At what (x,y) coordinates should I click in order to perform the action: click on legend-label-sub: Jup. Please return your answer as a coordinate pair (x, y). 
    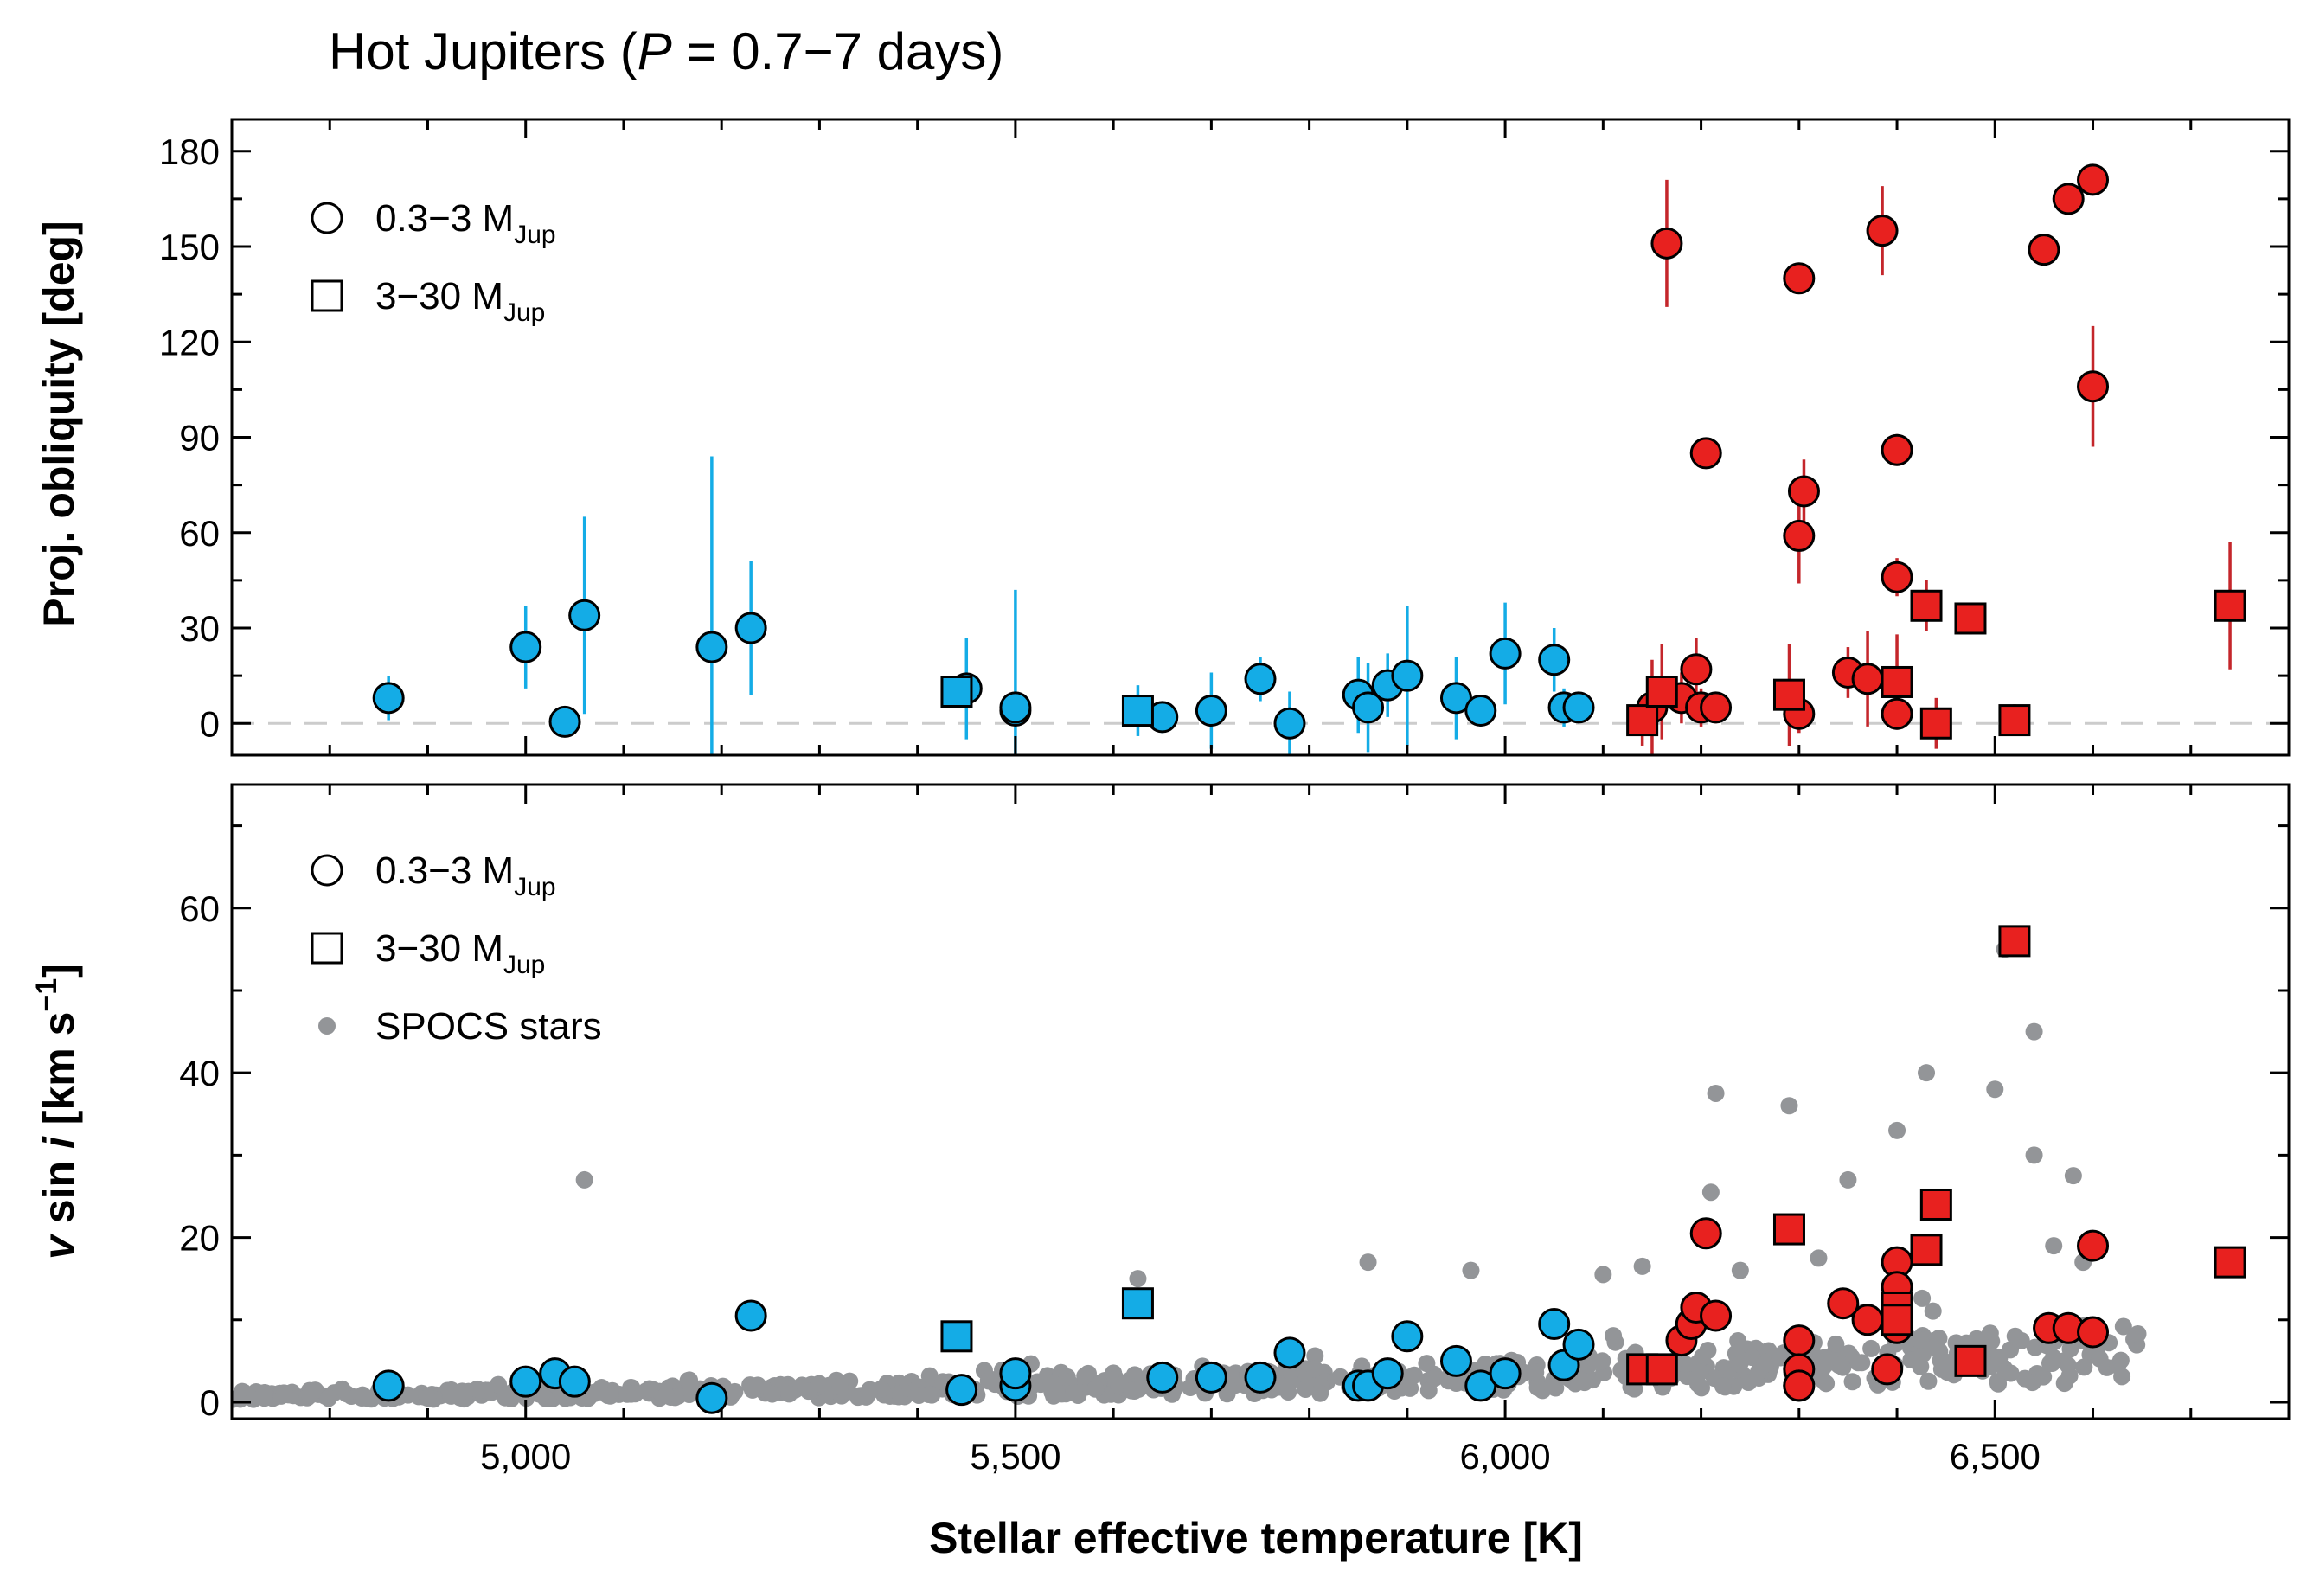
    Looking at the image, I should click on (534, 887).